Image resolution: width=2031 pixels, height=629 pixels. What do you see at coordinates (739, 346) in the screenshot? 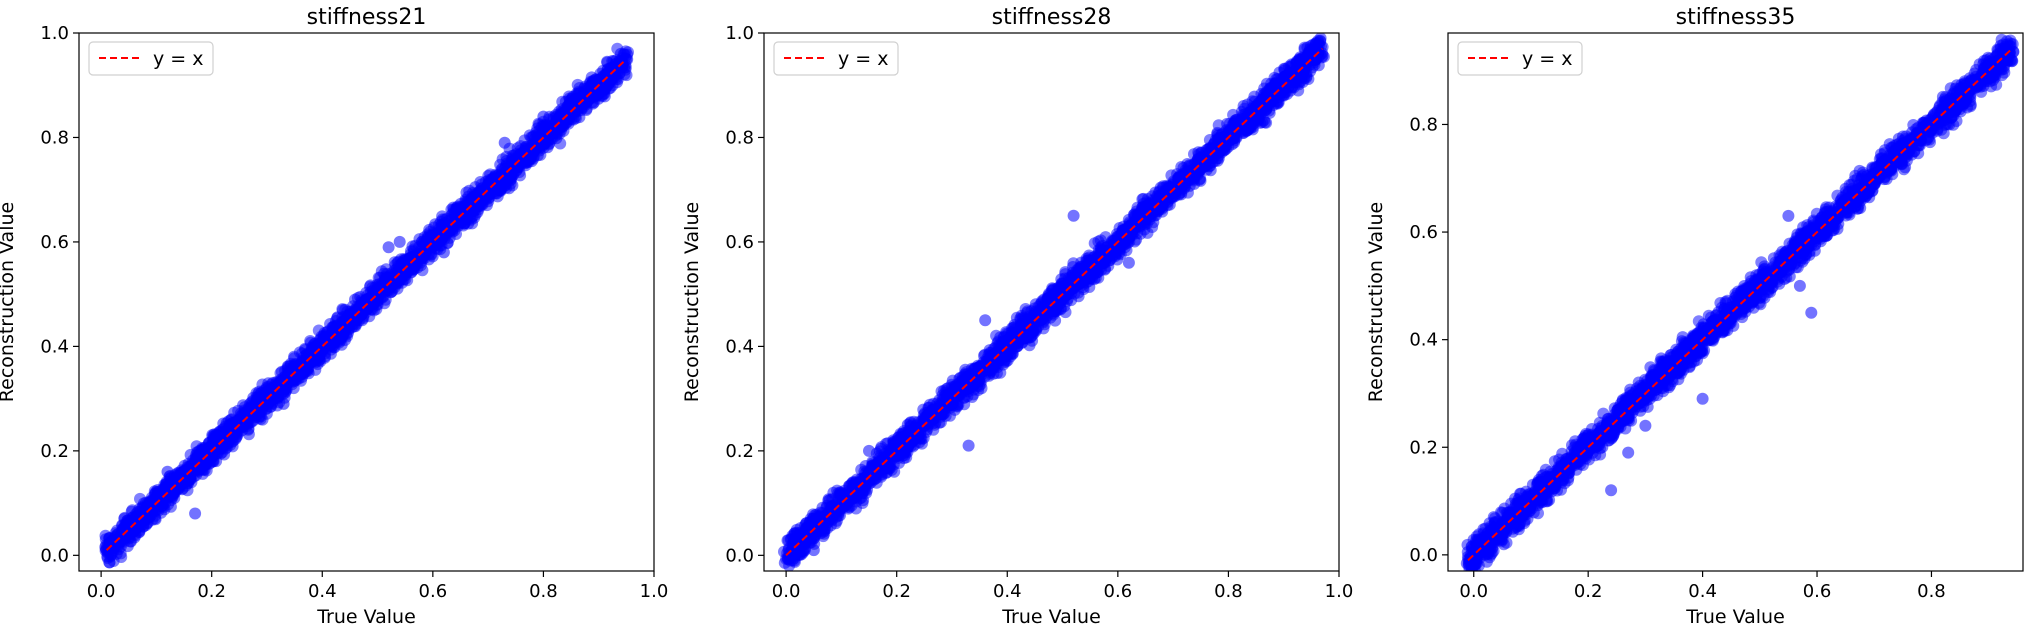
I see `y-tick-label: 0.4` at bounding box center [739, 346].